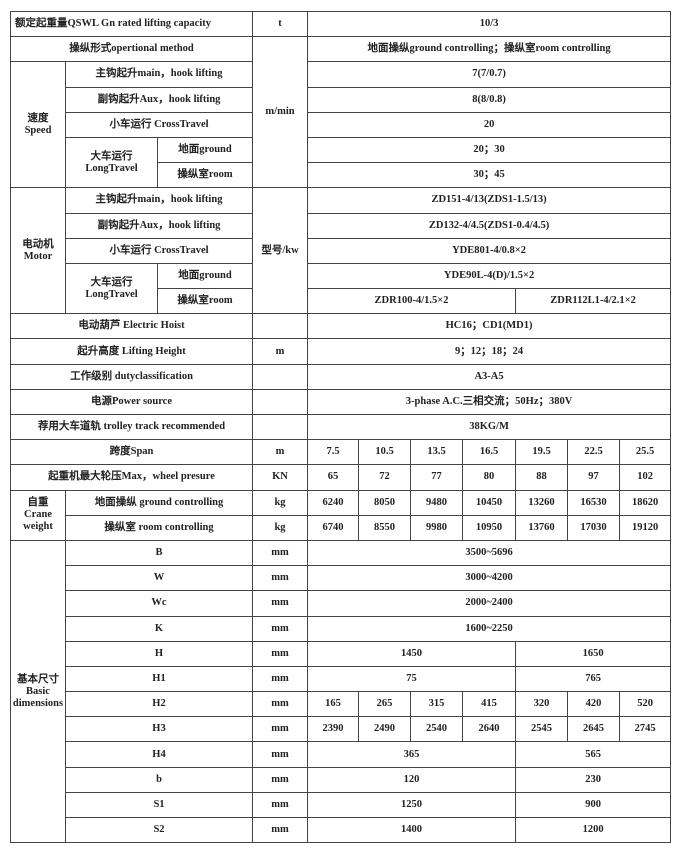  I want to click on row-speed-cross: 小车运行 CrossTravel 20, so click(341, 124).